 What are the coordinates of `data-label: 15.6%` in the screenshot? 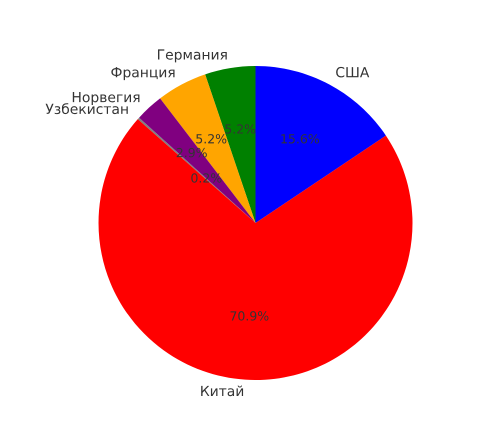 It's located at (300, 139).